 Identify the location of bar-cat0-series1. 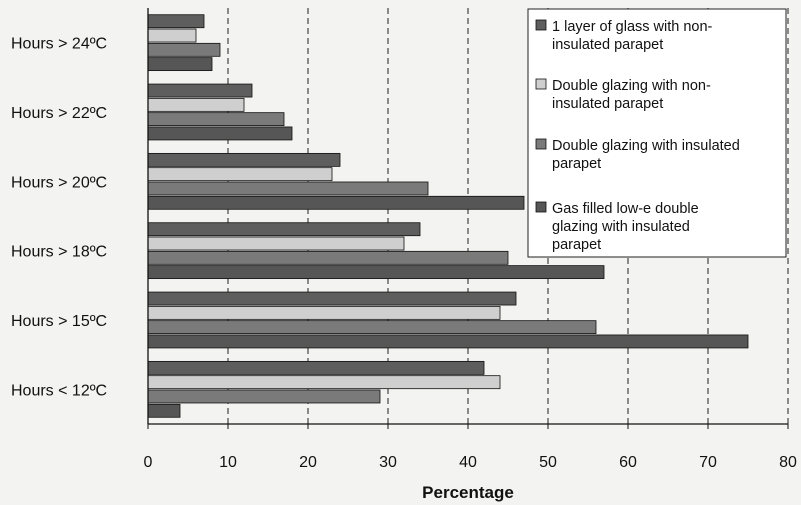
(172, 35).